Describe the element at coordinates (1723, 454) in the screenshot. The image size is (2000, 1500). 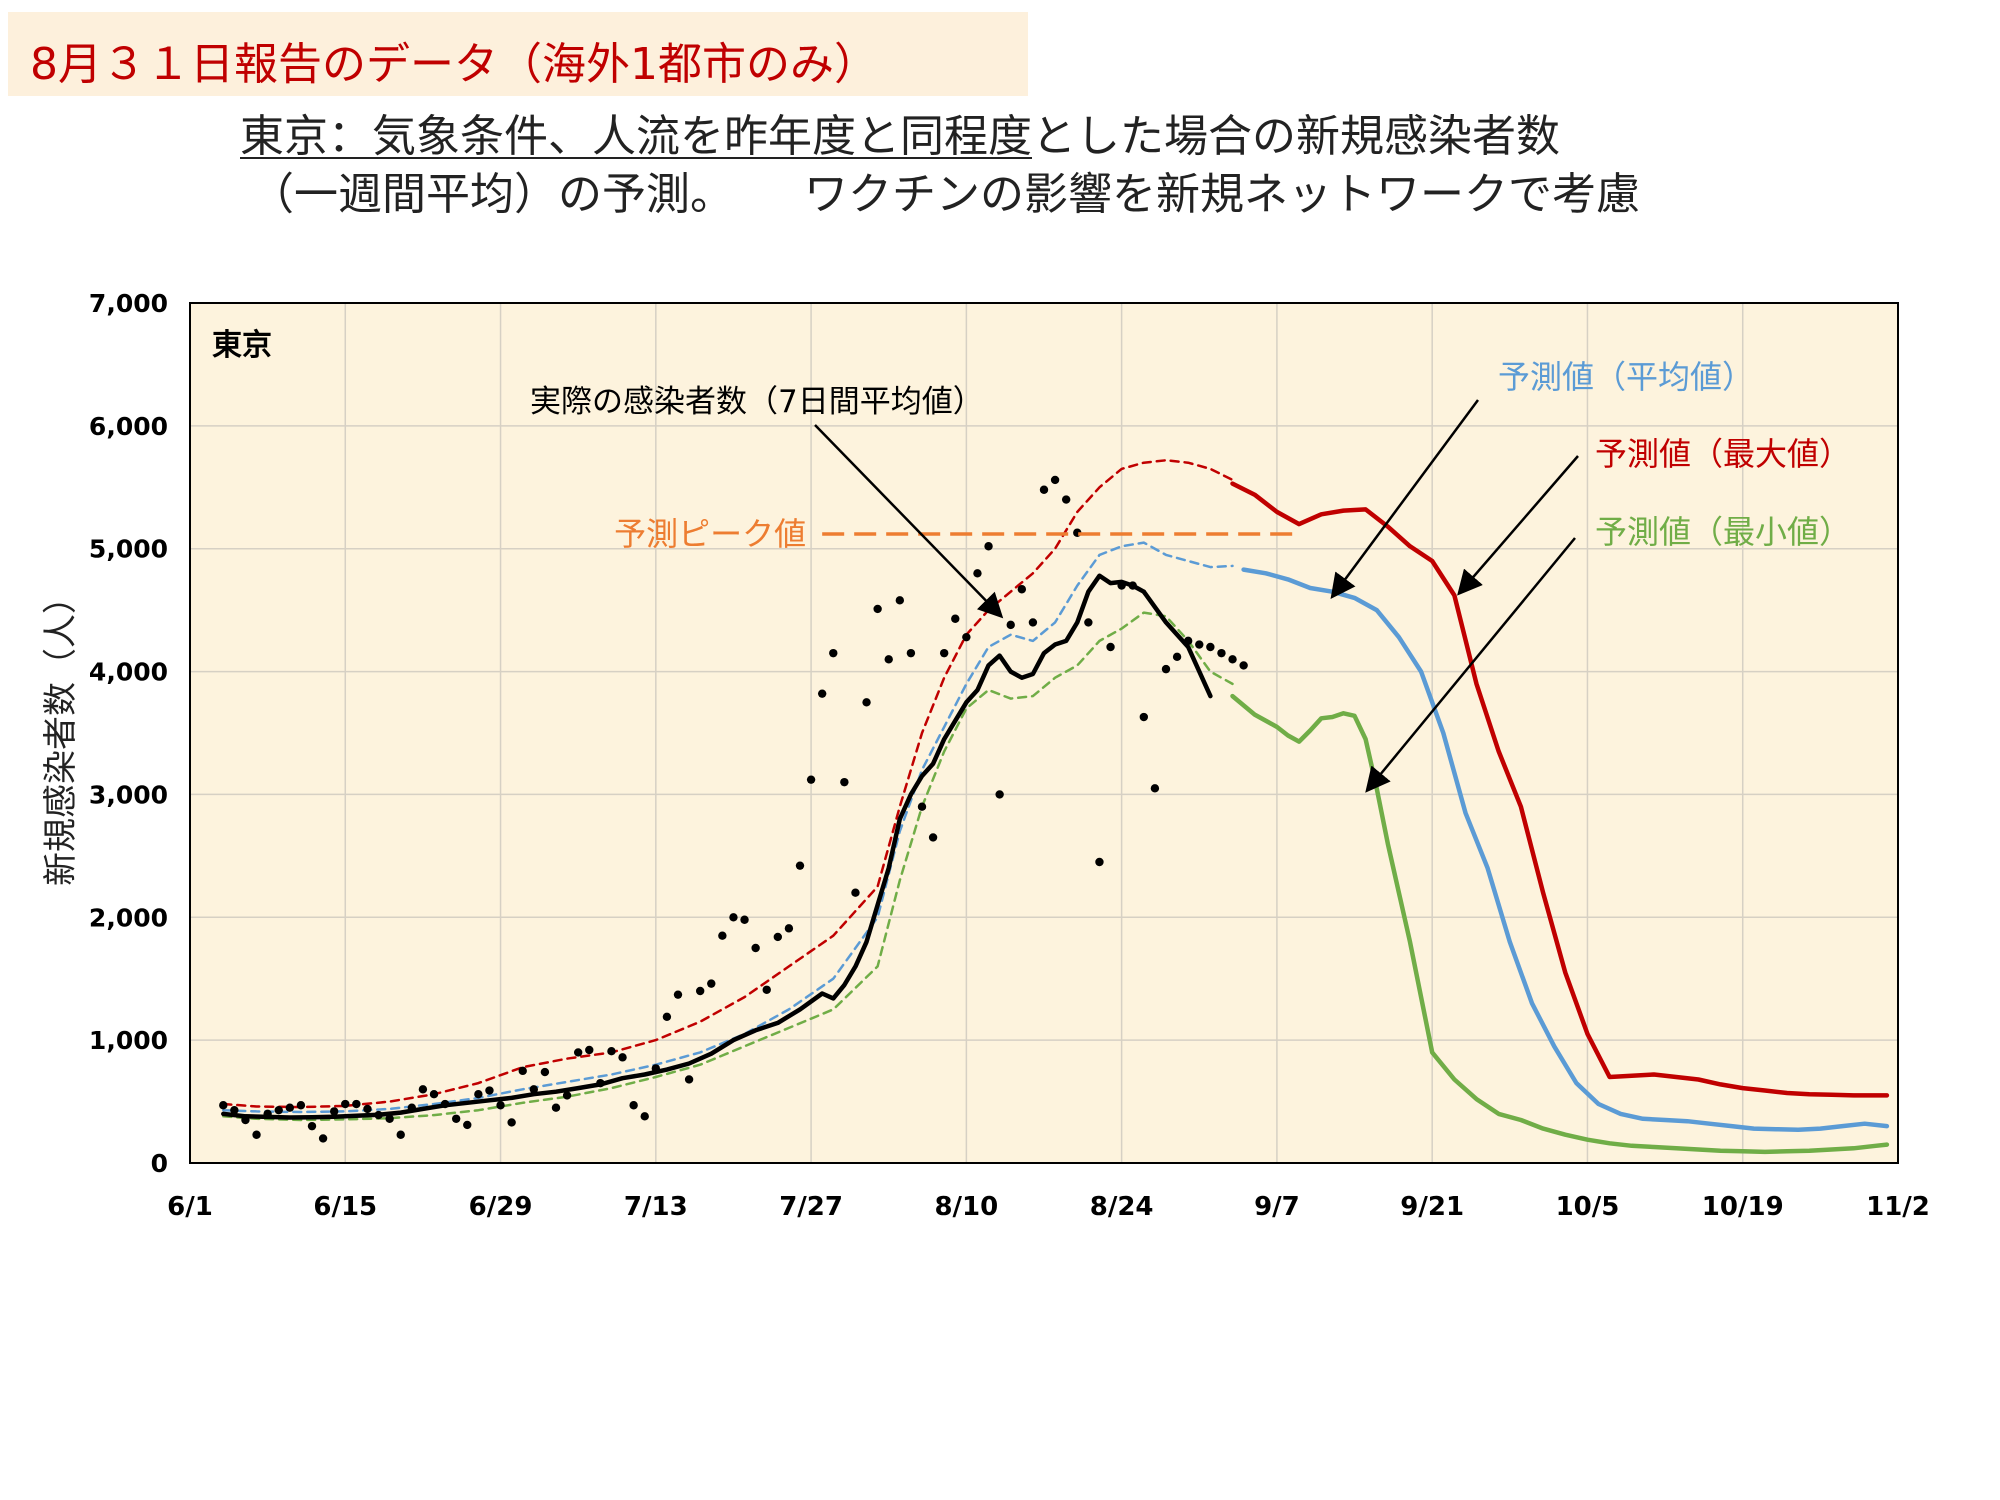
I see `max-annotation: 予測値（最大値）` at that location.